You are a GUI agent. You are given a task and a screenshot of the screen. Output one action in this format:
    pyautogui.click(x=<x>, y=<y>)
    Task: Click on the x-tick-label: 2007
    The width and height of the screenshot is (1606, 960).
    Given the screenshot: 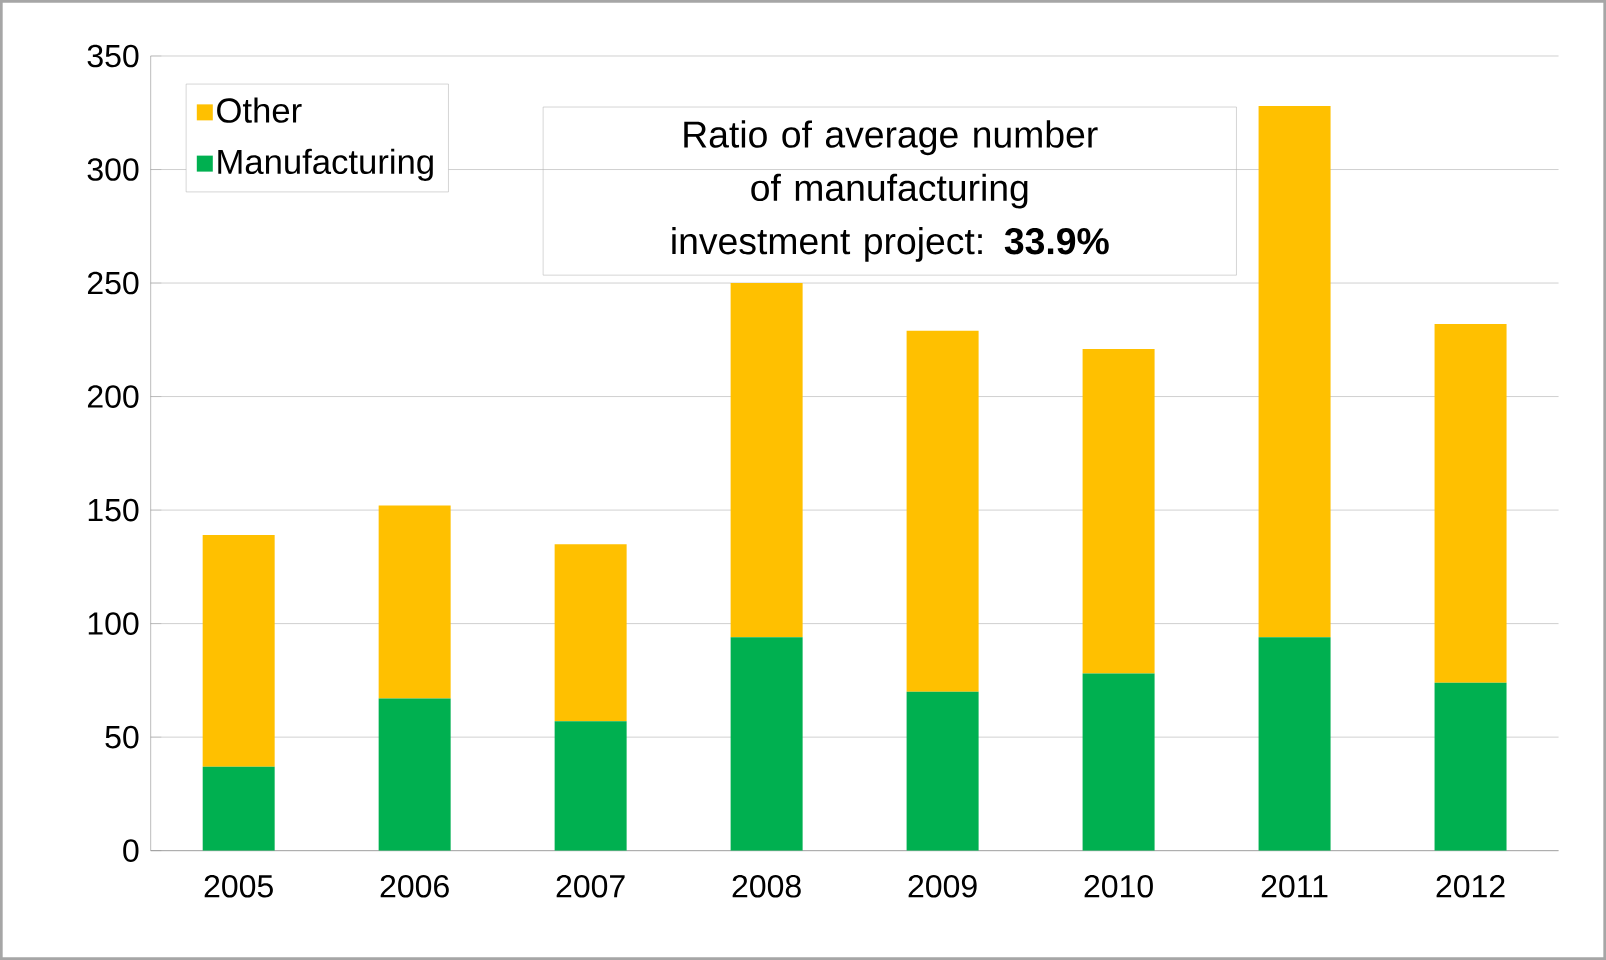 What is the action you would take?
    pyautogui.click(x=590, y=886)
    